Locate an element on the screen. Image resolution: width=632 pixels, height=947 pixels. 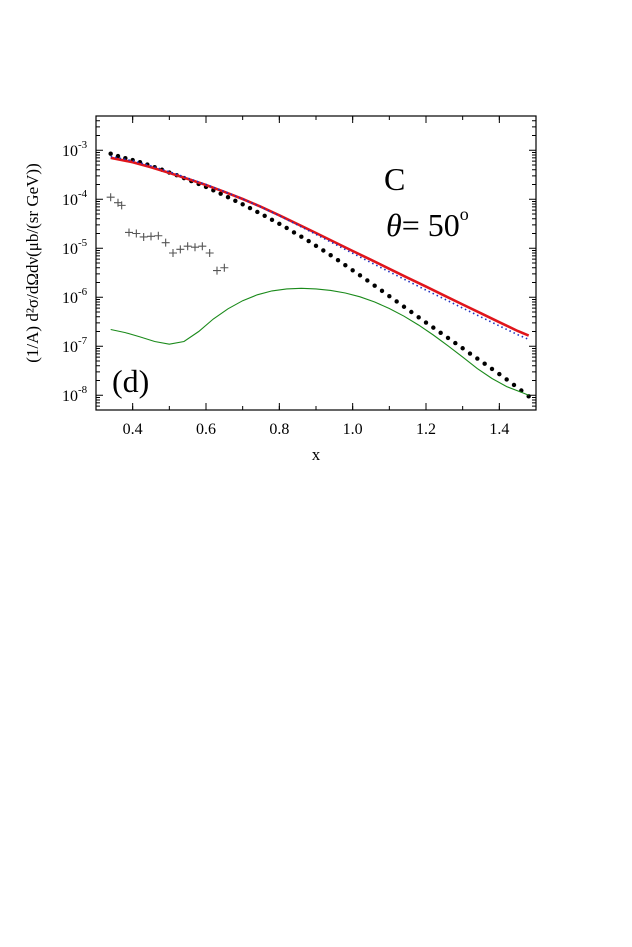
x-axis-title: x is located at coordinates (316, 454).